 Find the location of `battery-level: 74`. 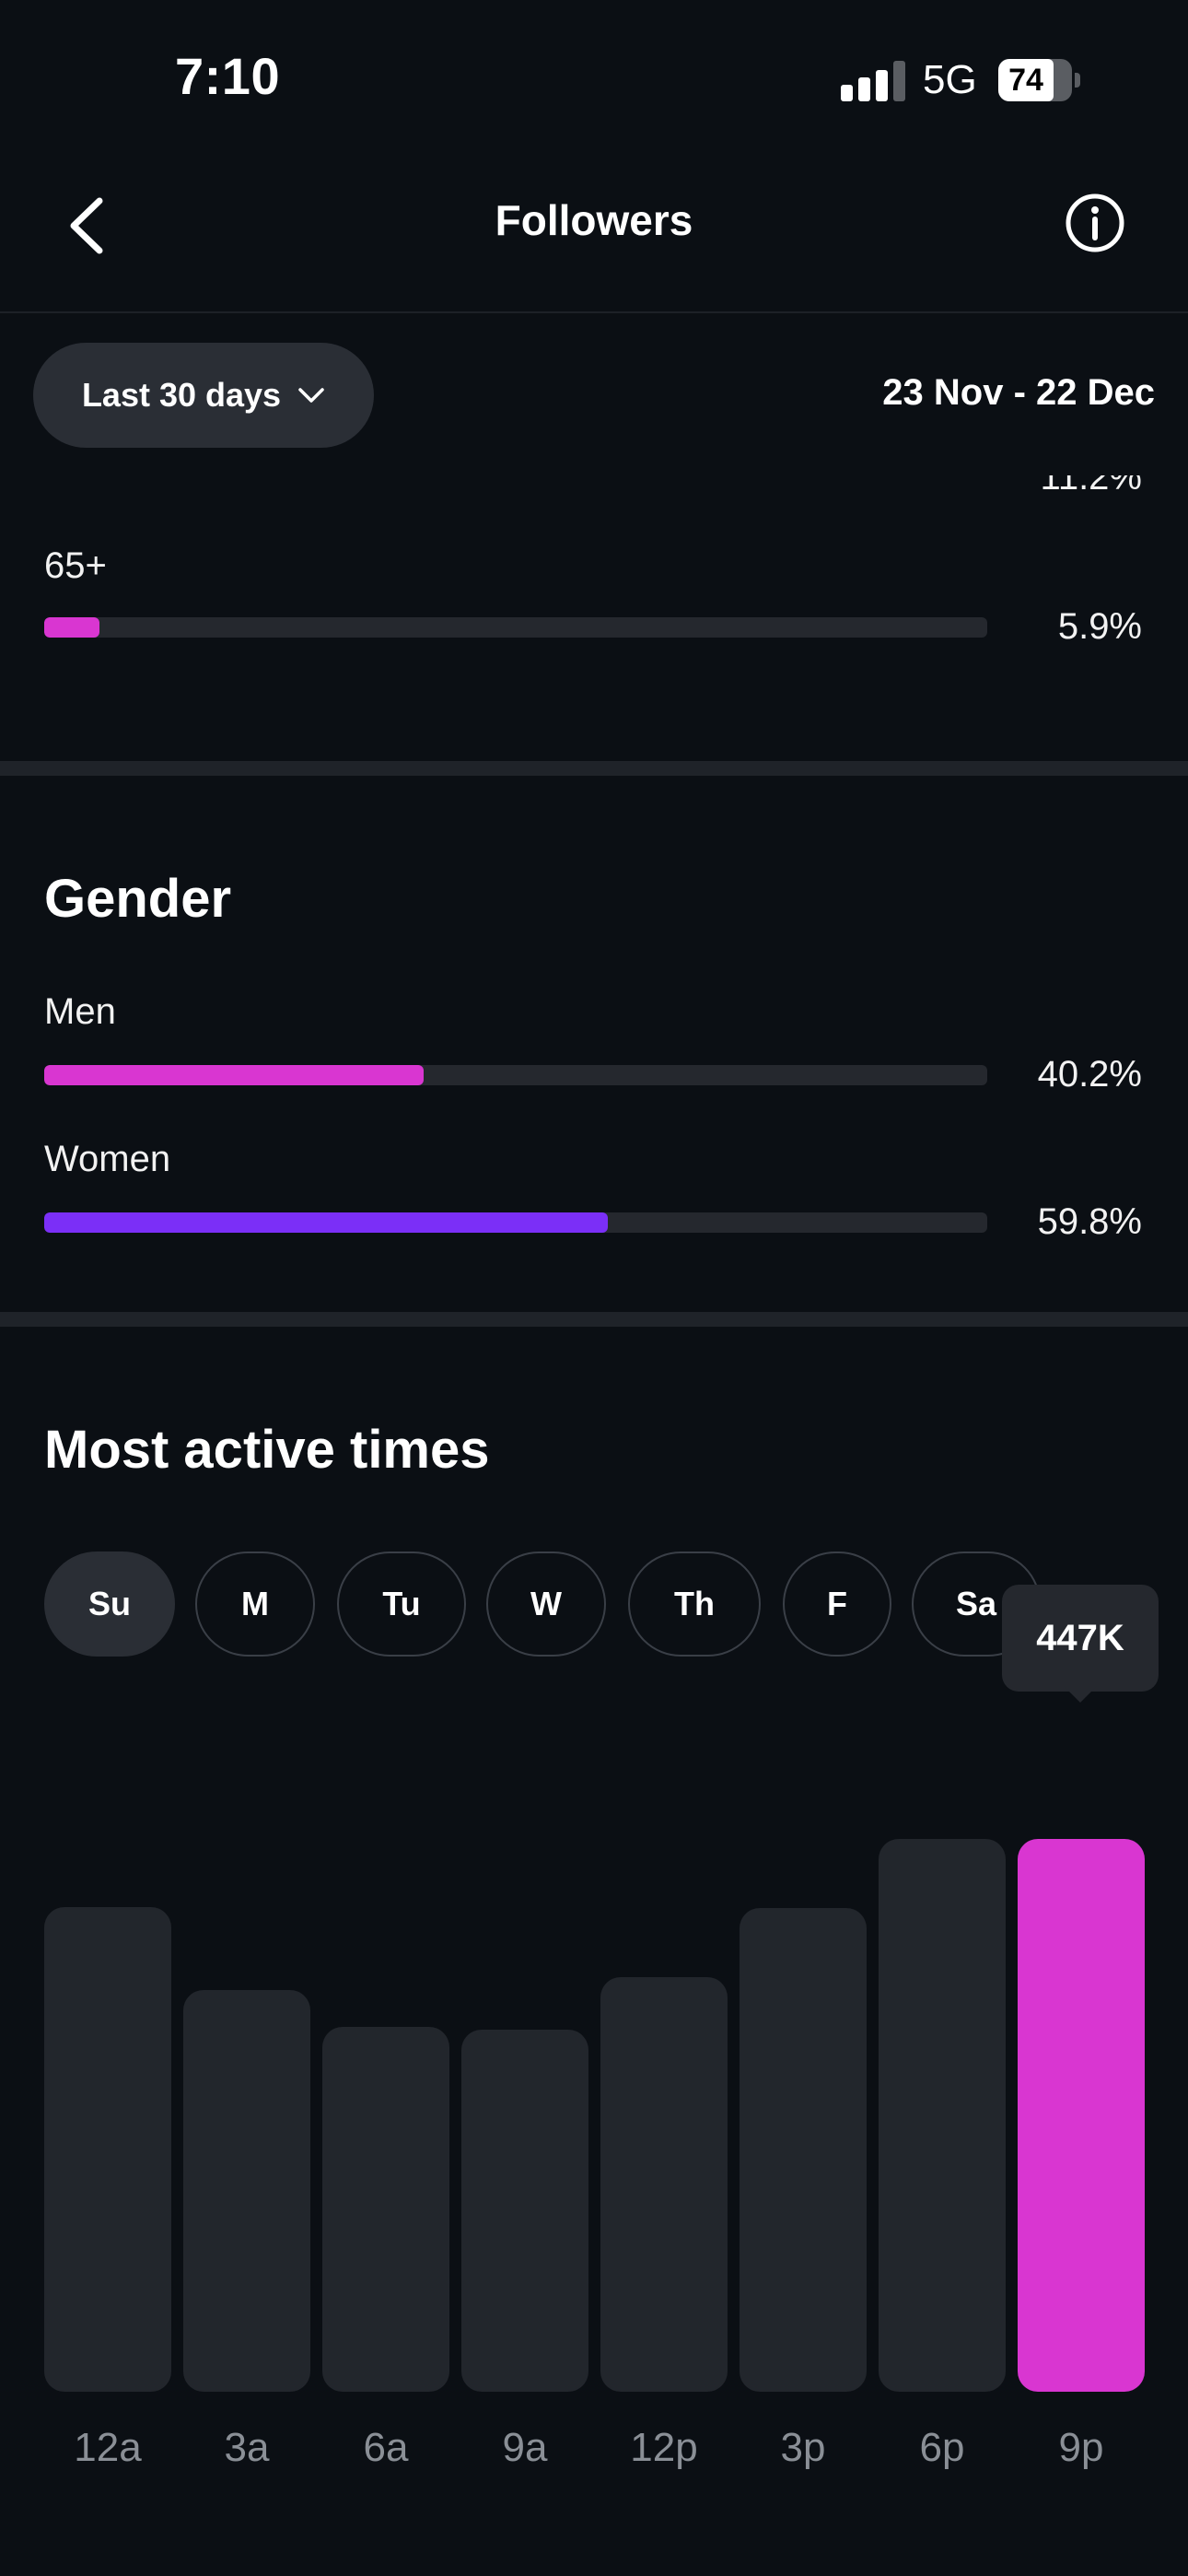

battery-level: 74 is located at coordinates (1026, 80).